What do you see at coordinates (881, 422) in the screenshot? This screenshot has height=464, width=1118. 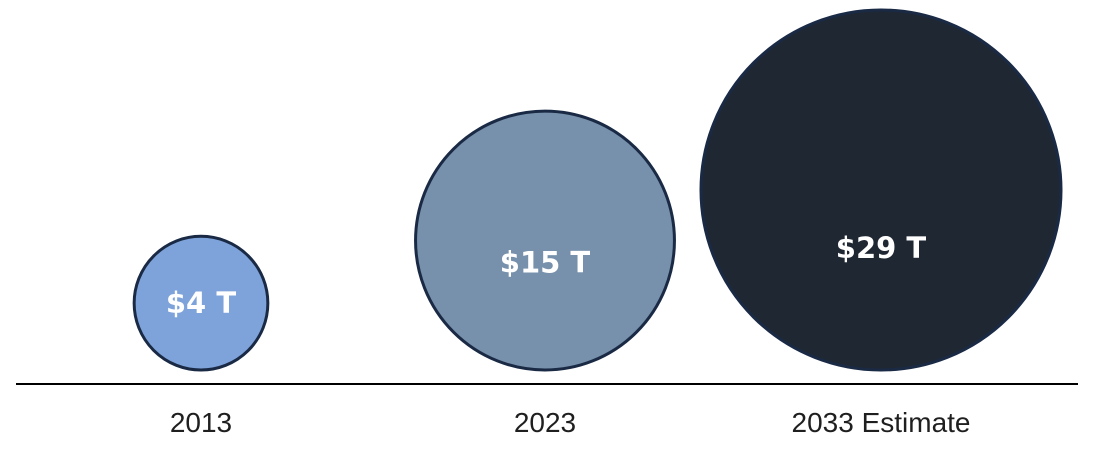 I see `category-label: 2033 Estimate` at bounding box center [881, 422].